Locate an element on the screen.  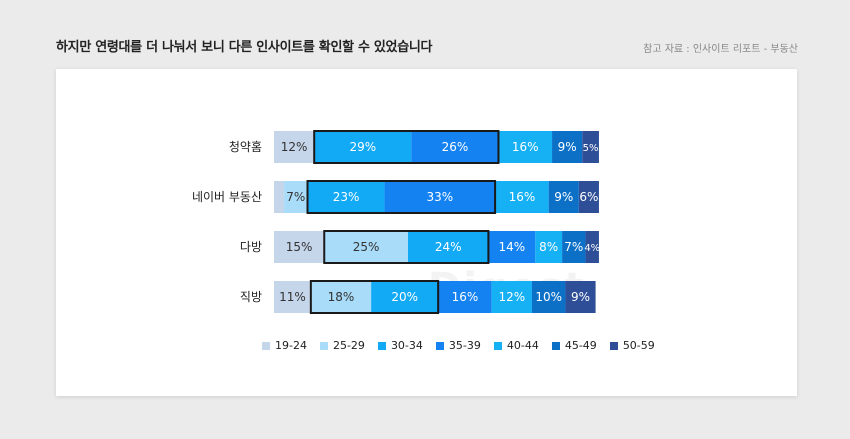
legend-item: 25-29 is located at coordinates (342, 345).